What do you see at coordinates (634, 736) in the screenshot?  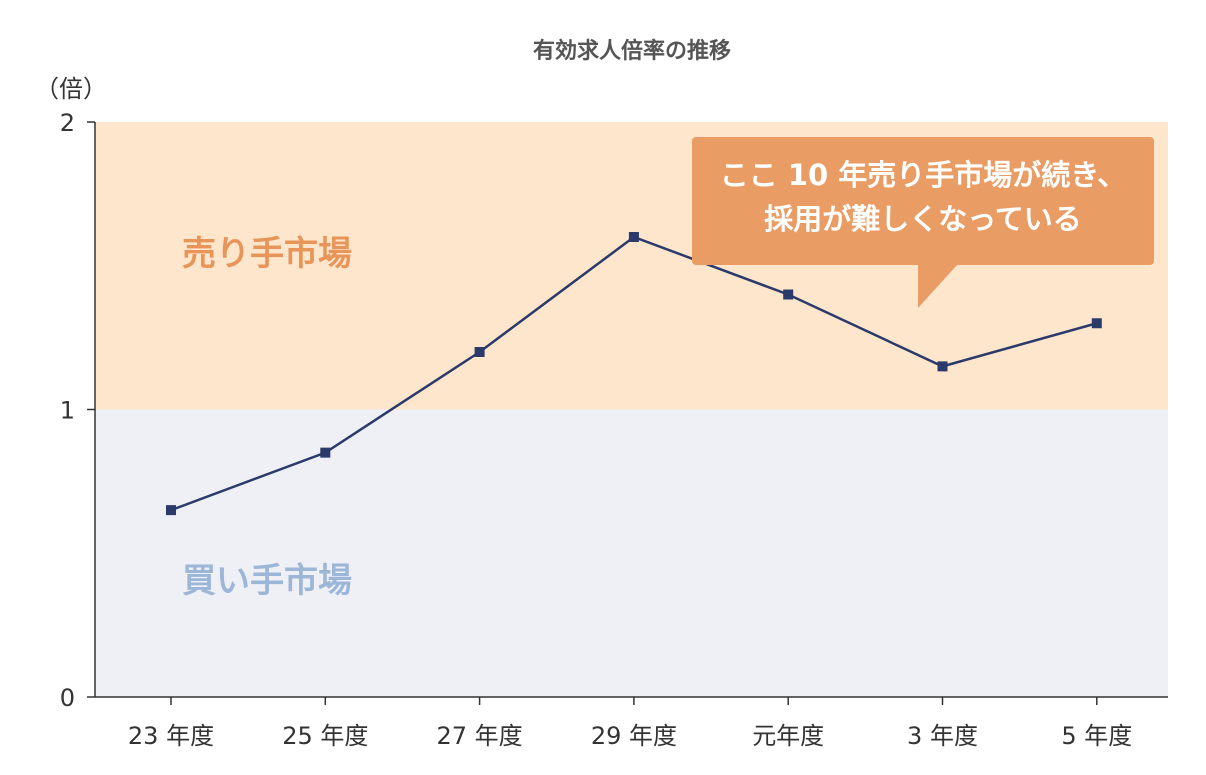 I see `x-tick-label: 29 年度` at bounding box center [634, 736].